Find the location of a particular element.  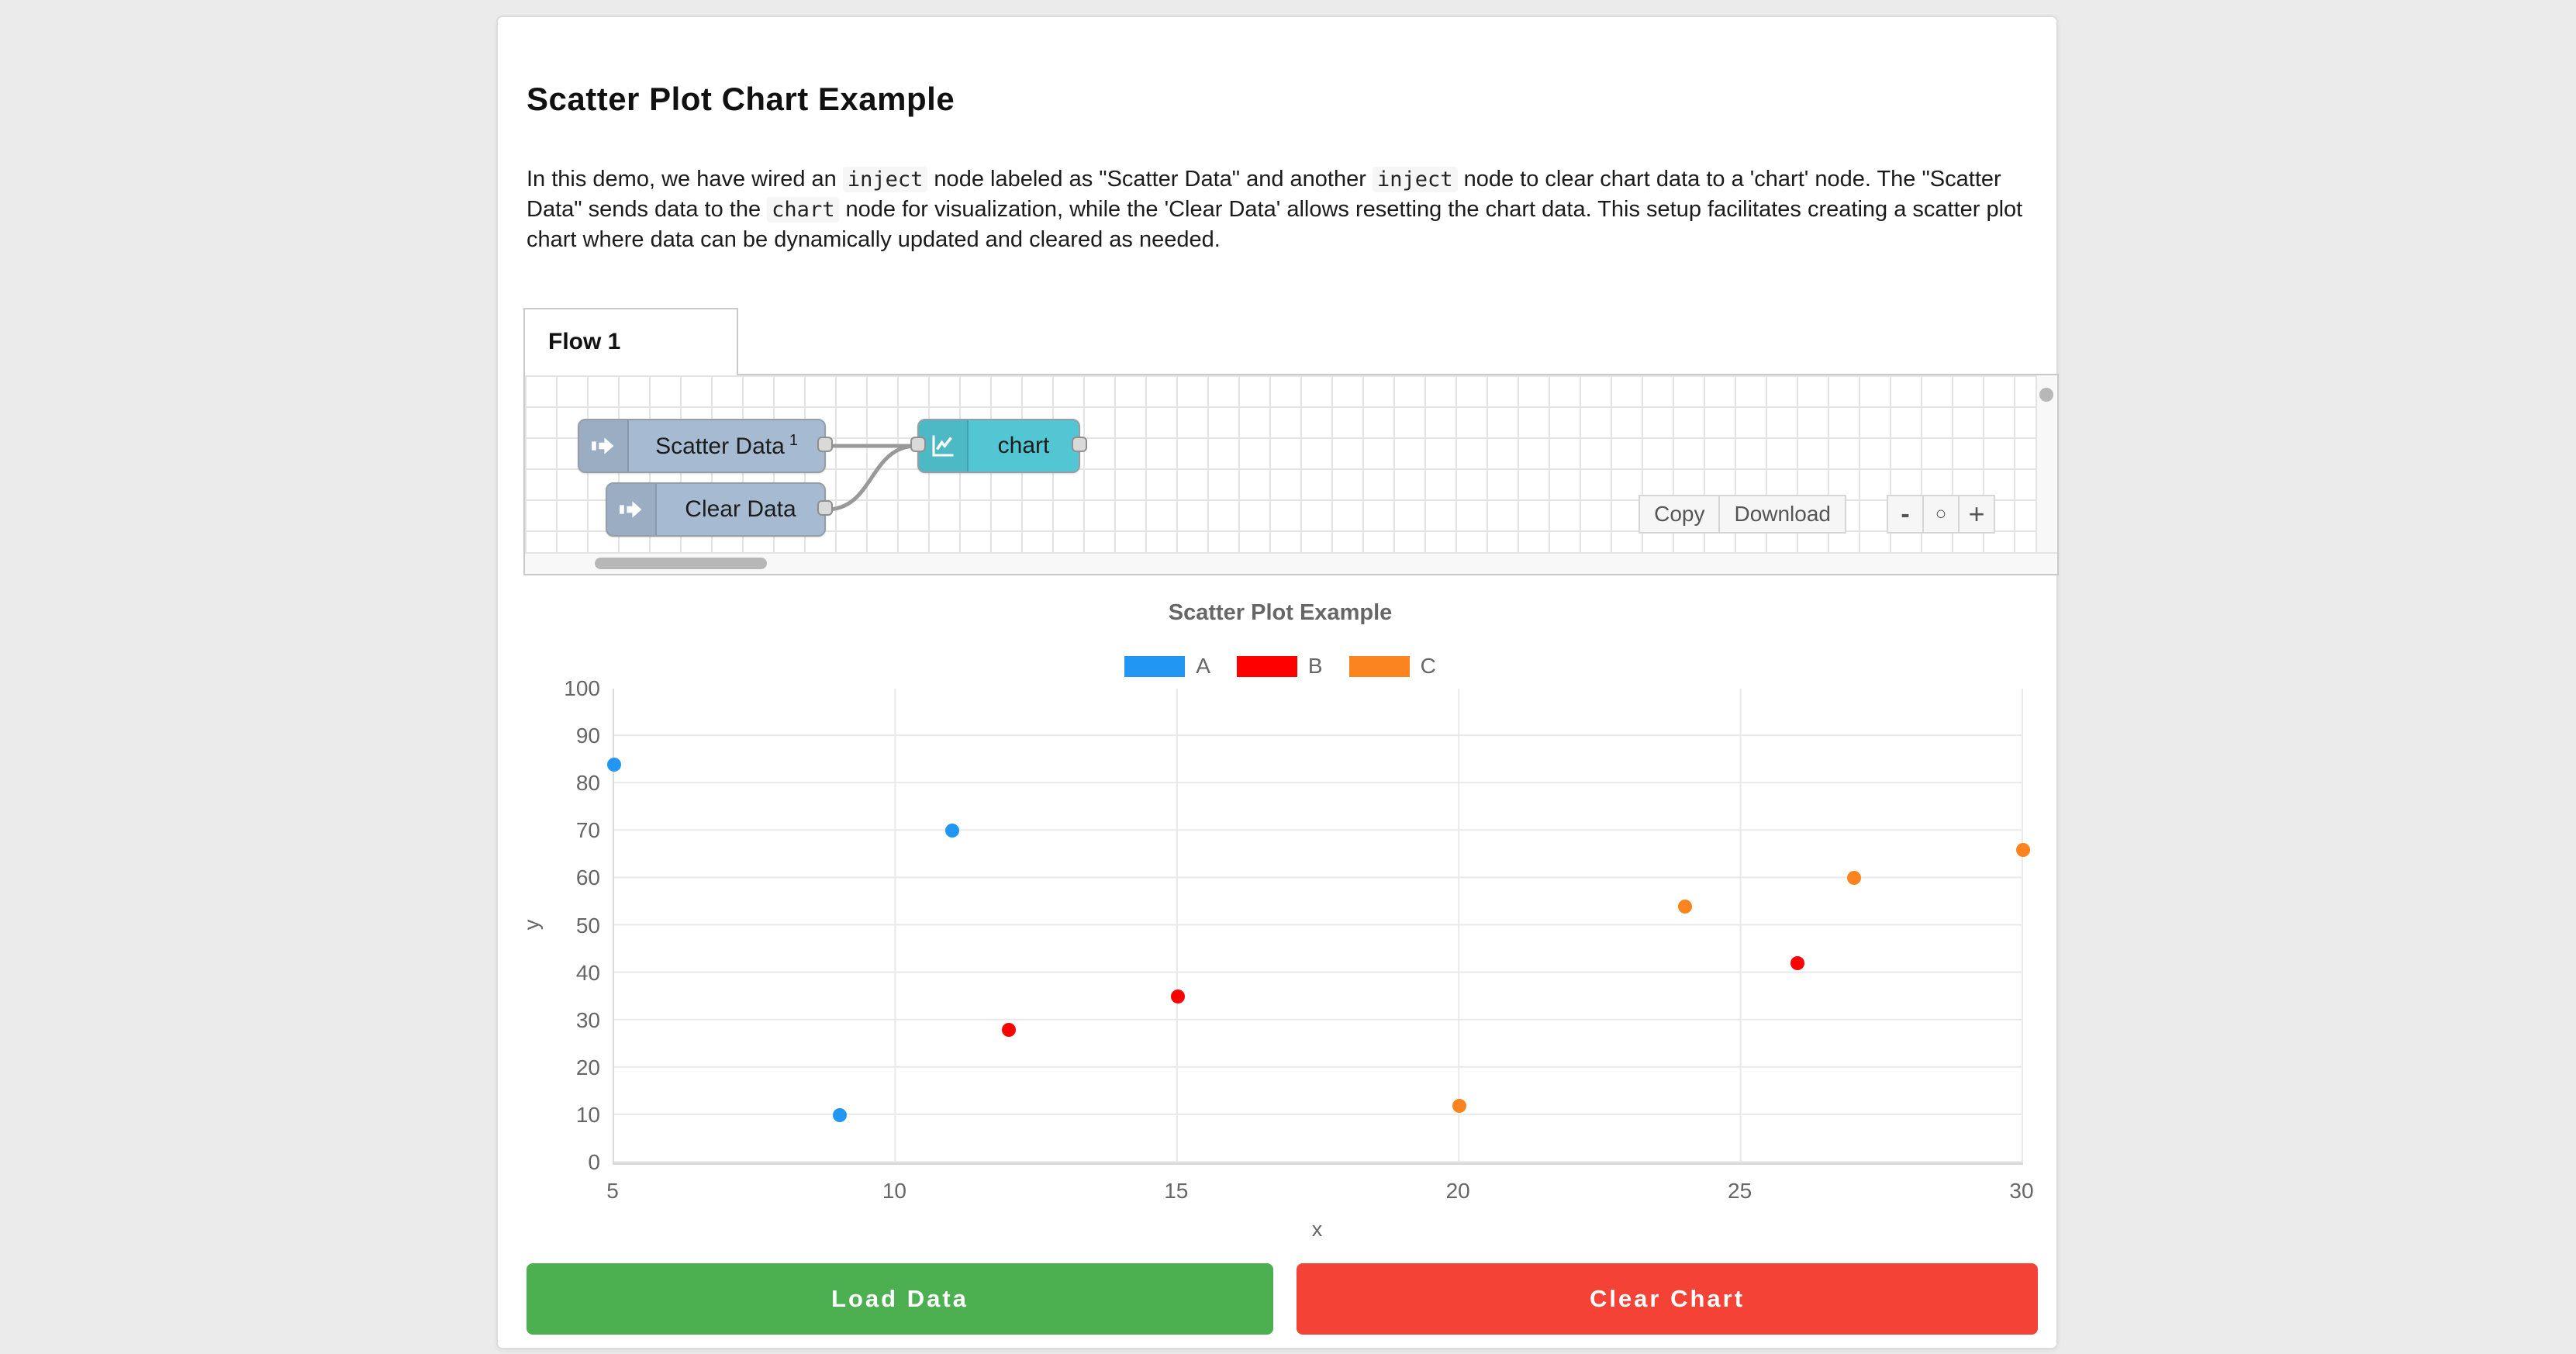

zoom-out-button: - is located at coordinates (1906, 514).